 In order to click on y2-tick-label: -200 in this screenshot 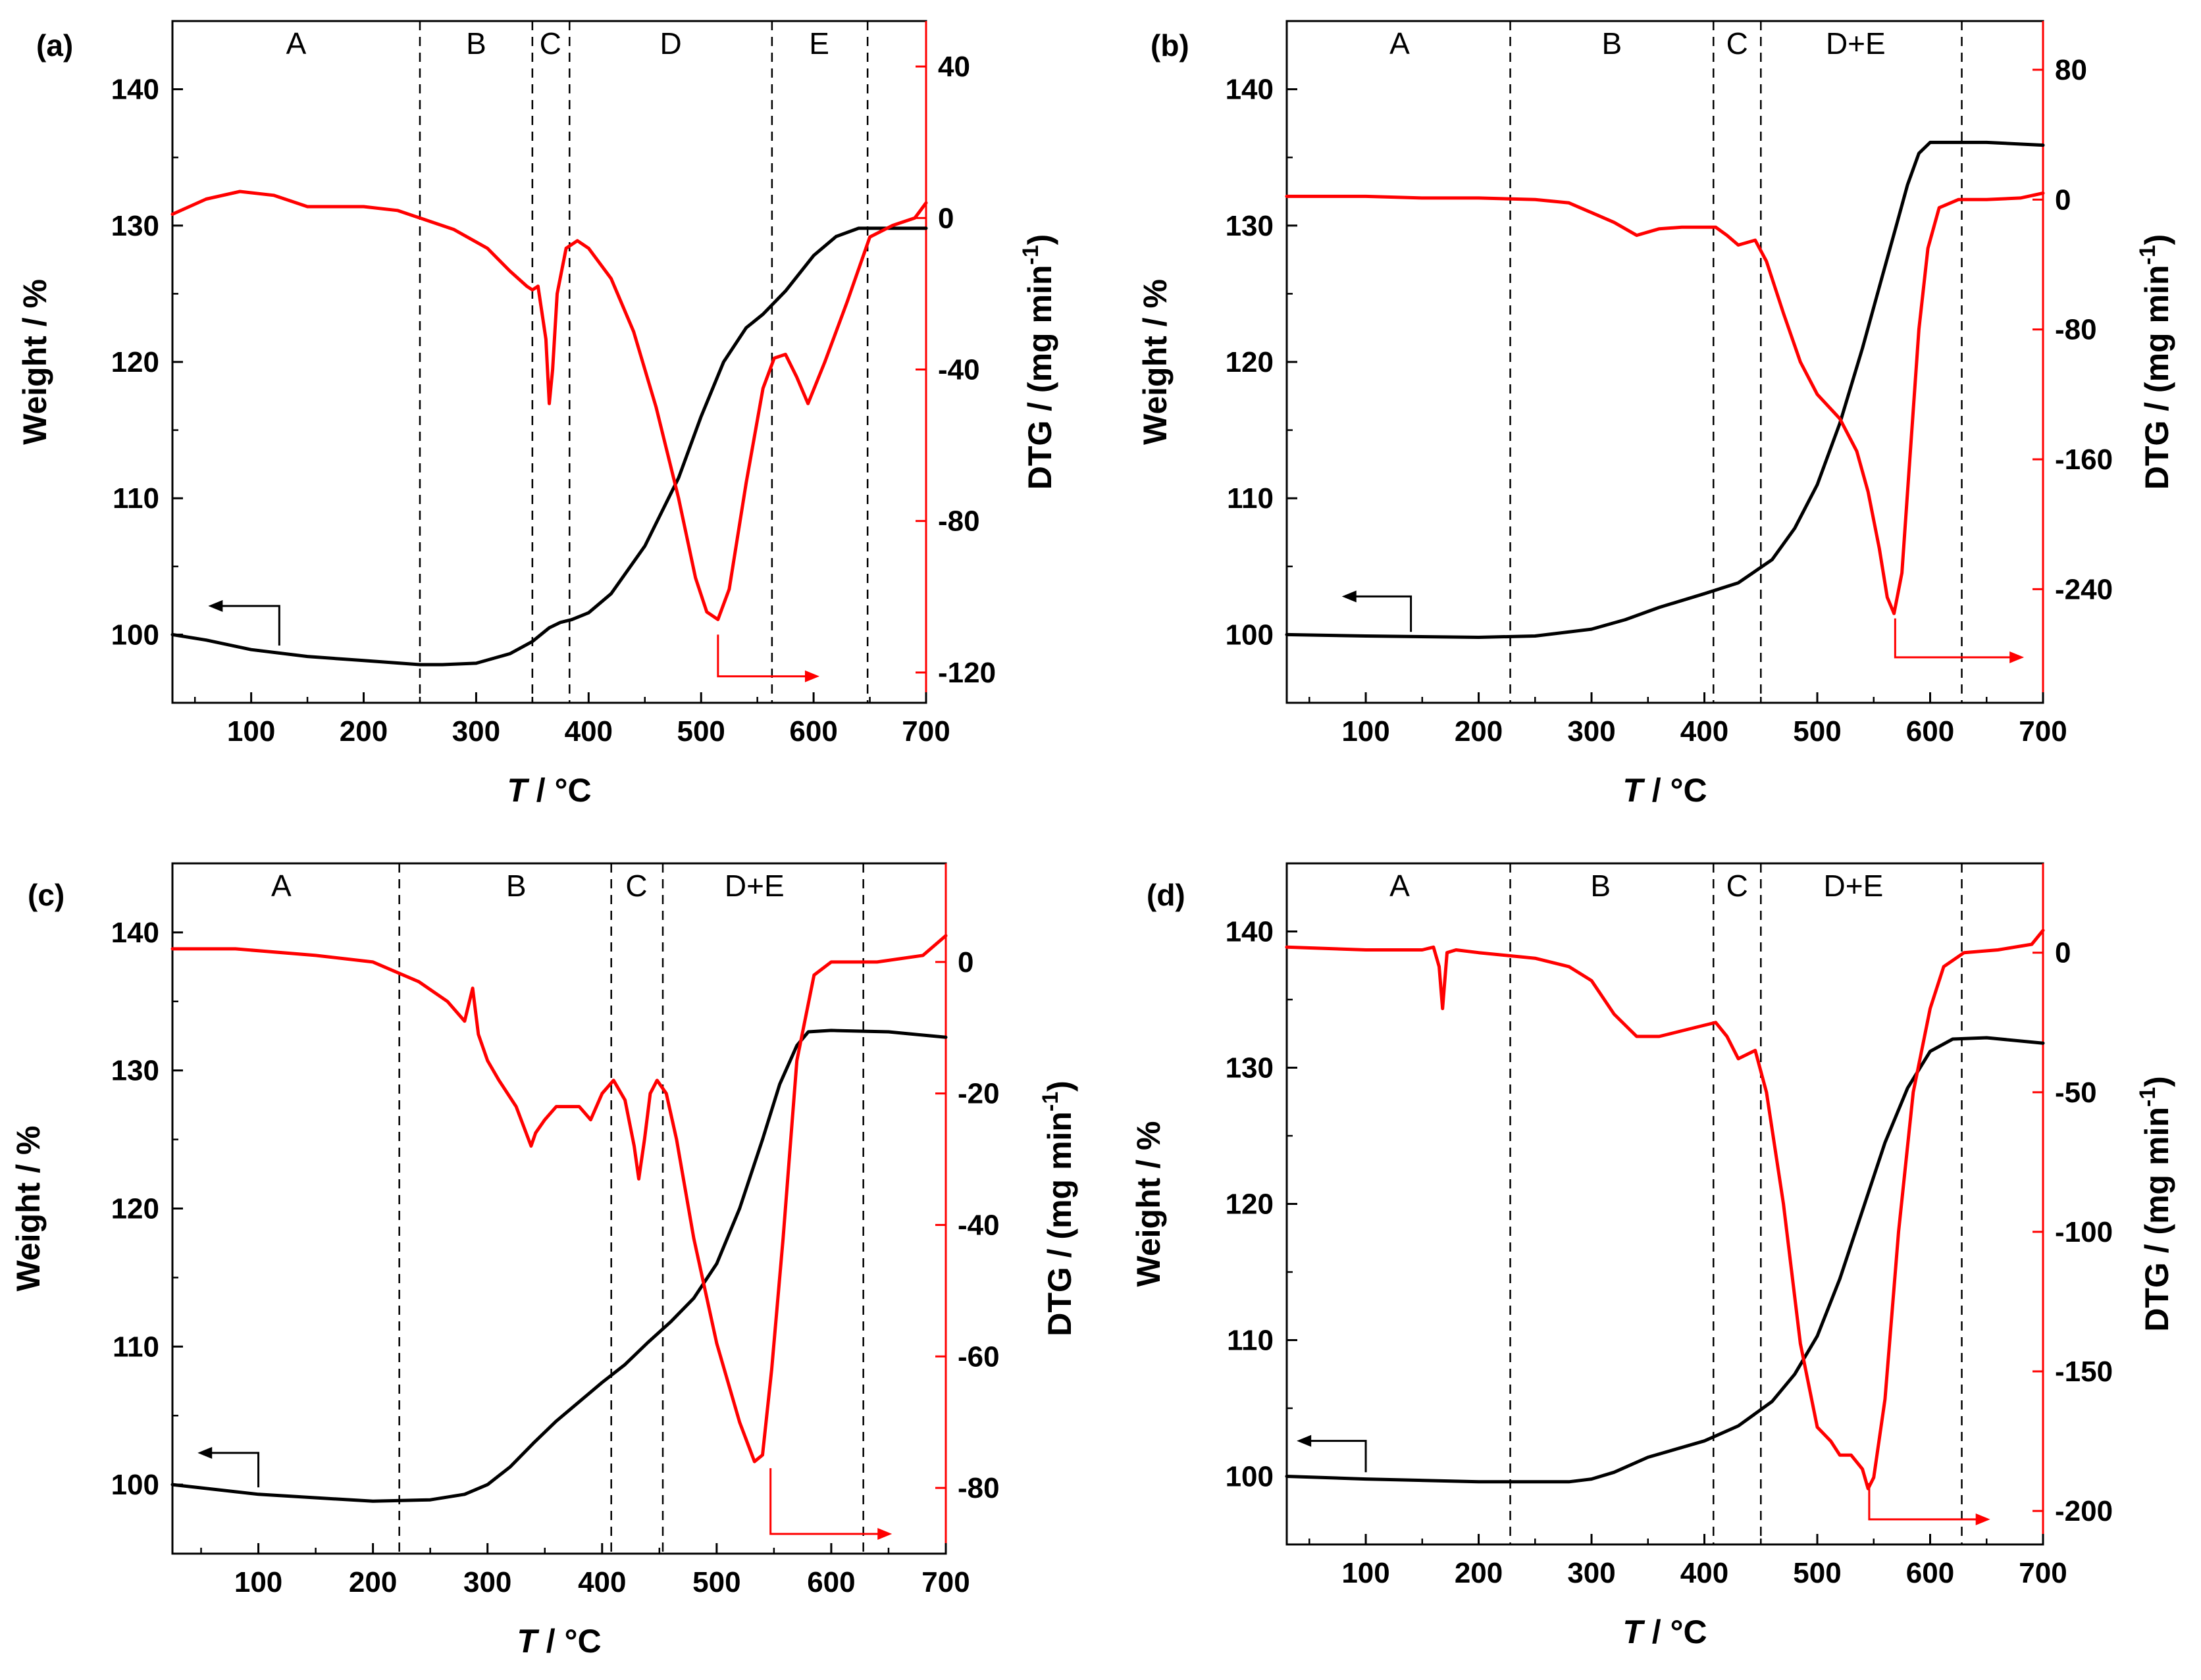, I will do `click(2084, 1511)`.